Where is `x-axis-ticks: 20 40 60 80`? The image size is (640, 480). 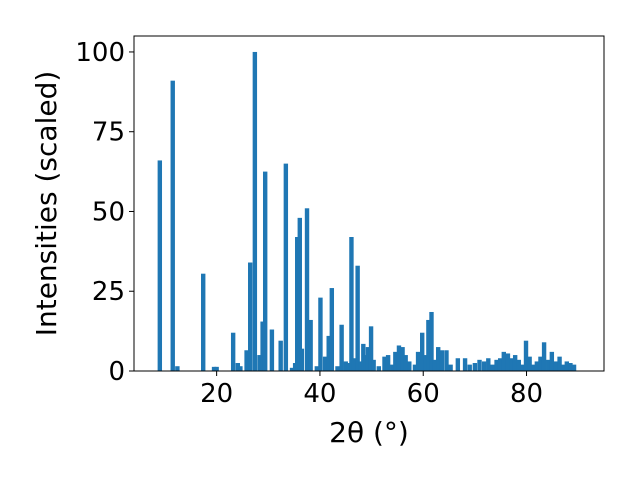 x-axis-ticks: 20 40 60 80 is located at coordinates (371, 390).